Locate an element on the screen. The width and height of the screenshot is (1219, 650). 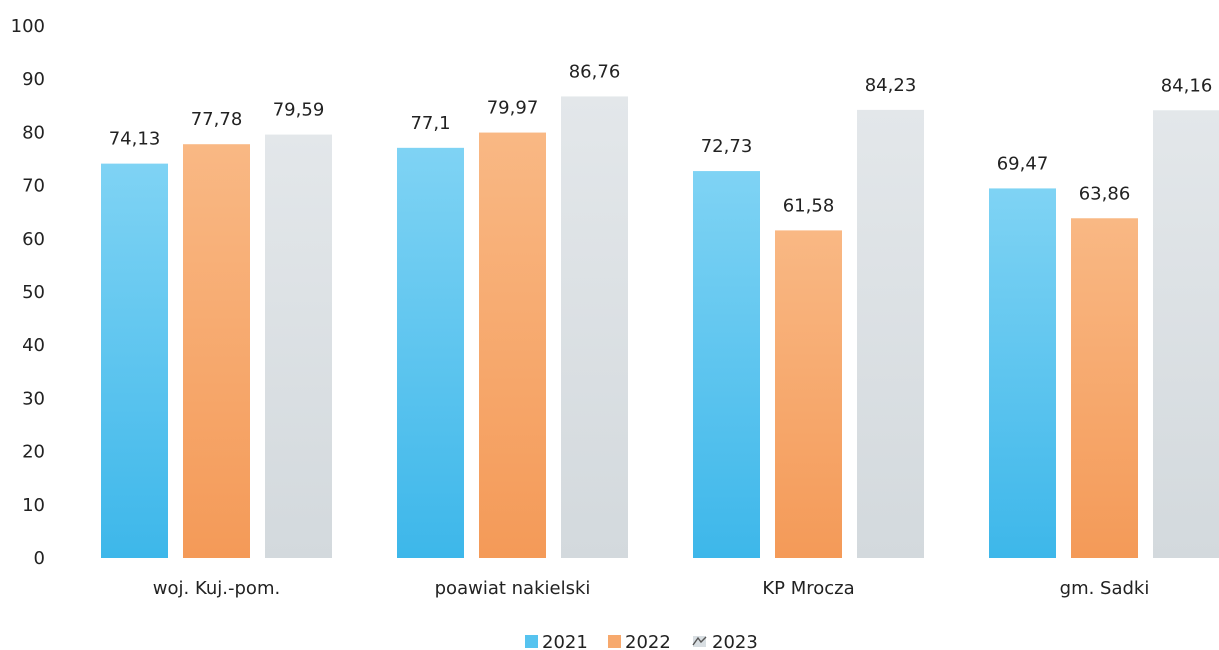
data-label: 84,23 is located at coordinates (891, 85).